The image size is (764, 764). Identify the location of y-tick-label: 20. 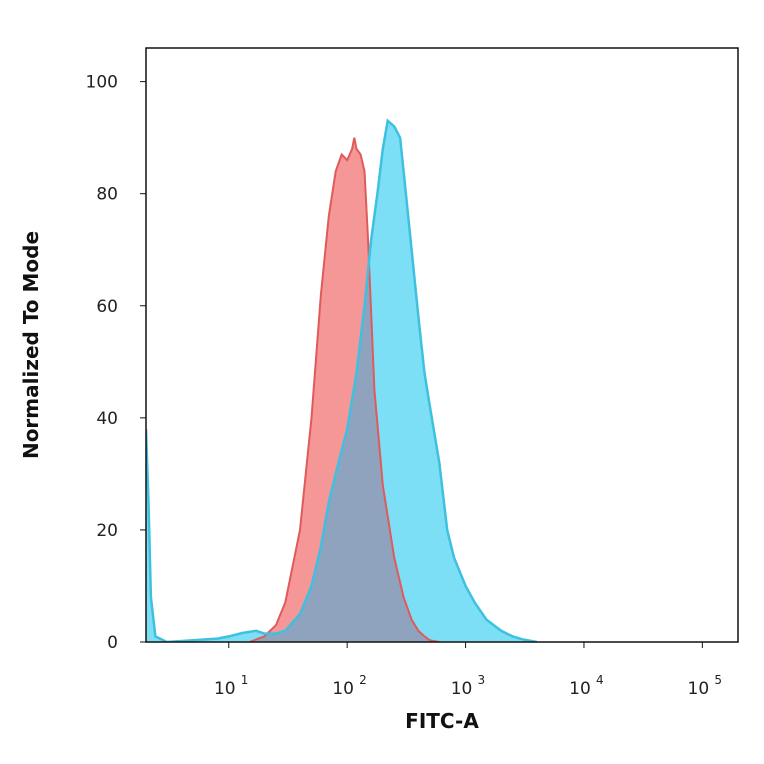
(107, 531).